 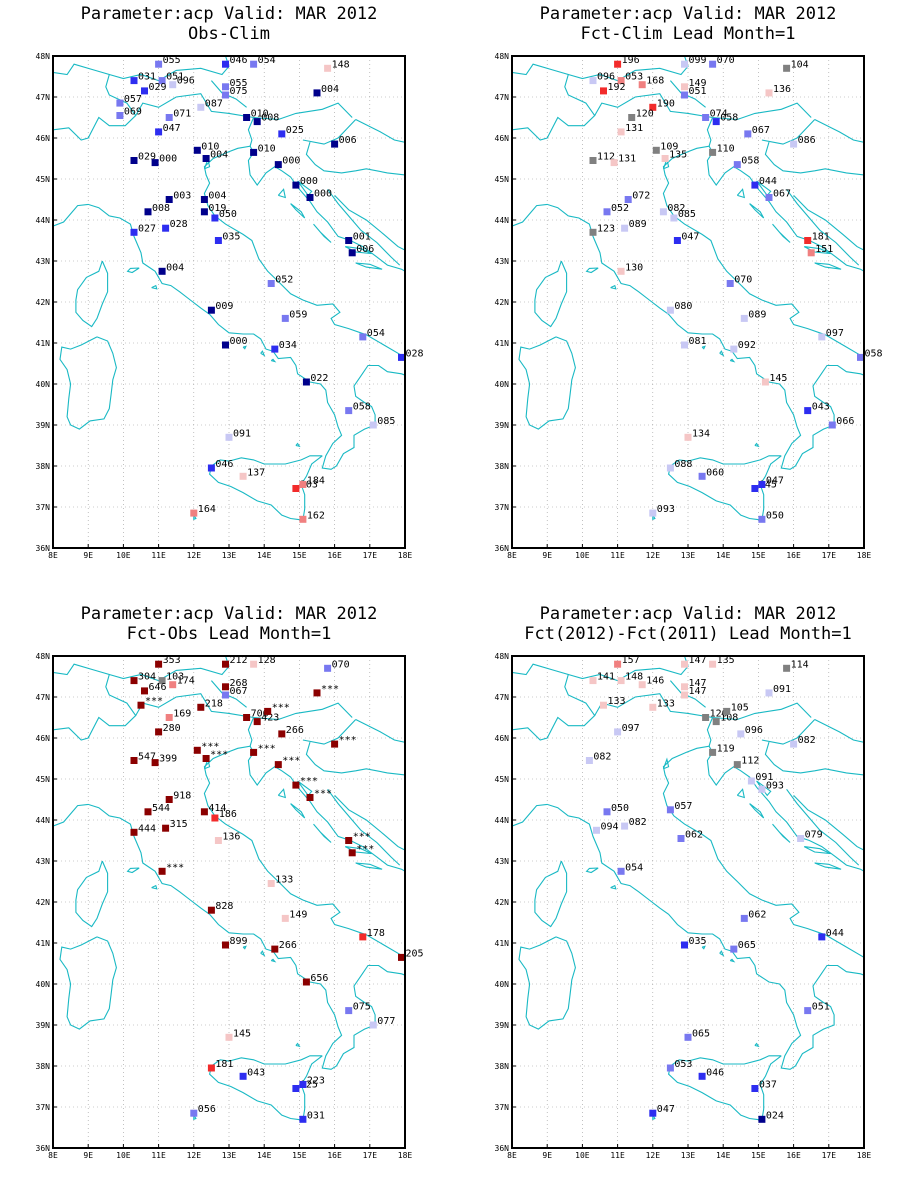 What do you see at coordinates (239, 941) in the screenshot?
I see `station-value-label: 899` at bounding box center [239, 941].